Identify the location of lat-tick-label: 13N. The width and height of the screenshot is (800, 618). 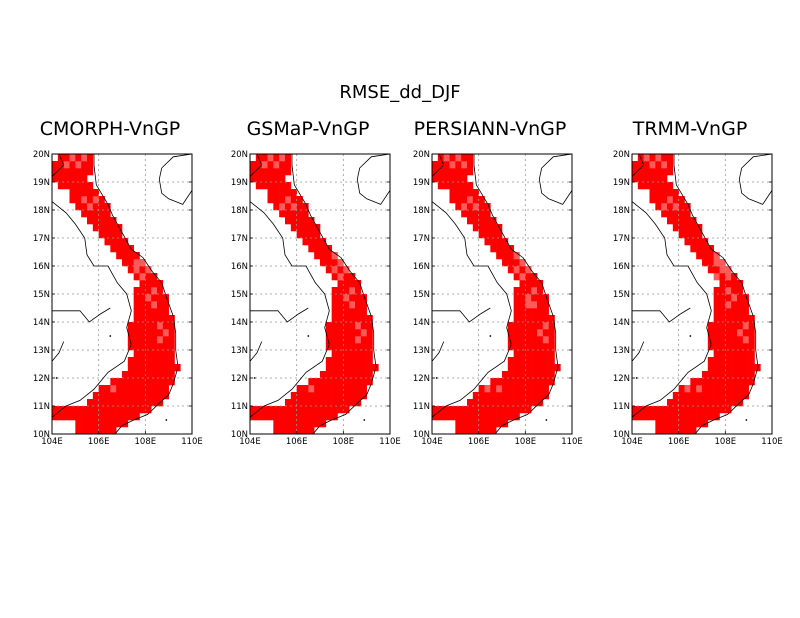
(621, 351).